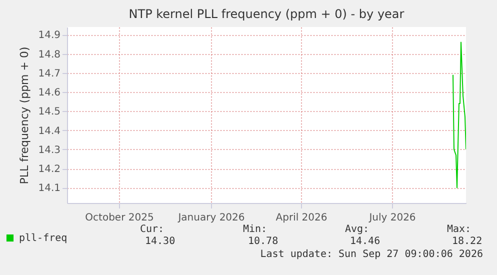 The width and height of the screenshot is (497, 275). Describe the element at coordinates (467, 242) in the screenshot. I see `text: 18.22` at that location.